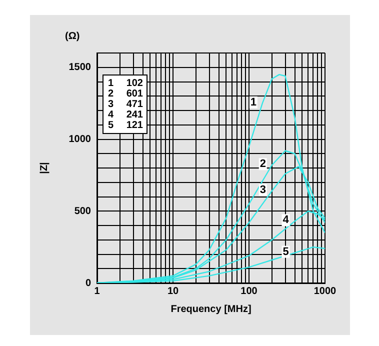  Describe the element at coordinates (285, 252) in the screenshot. I see `series-label: 5` at that location.